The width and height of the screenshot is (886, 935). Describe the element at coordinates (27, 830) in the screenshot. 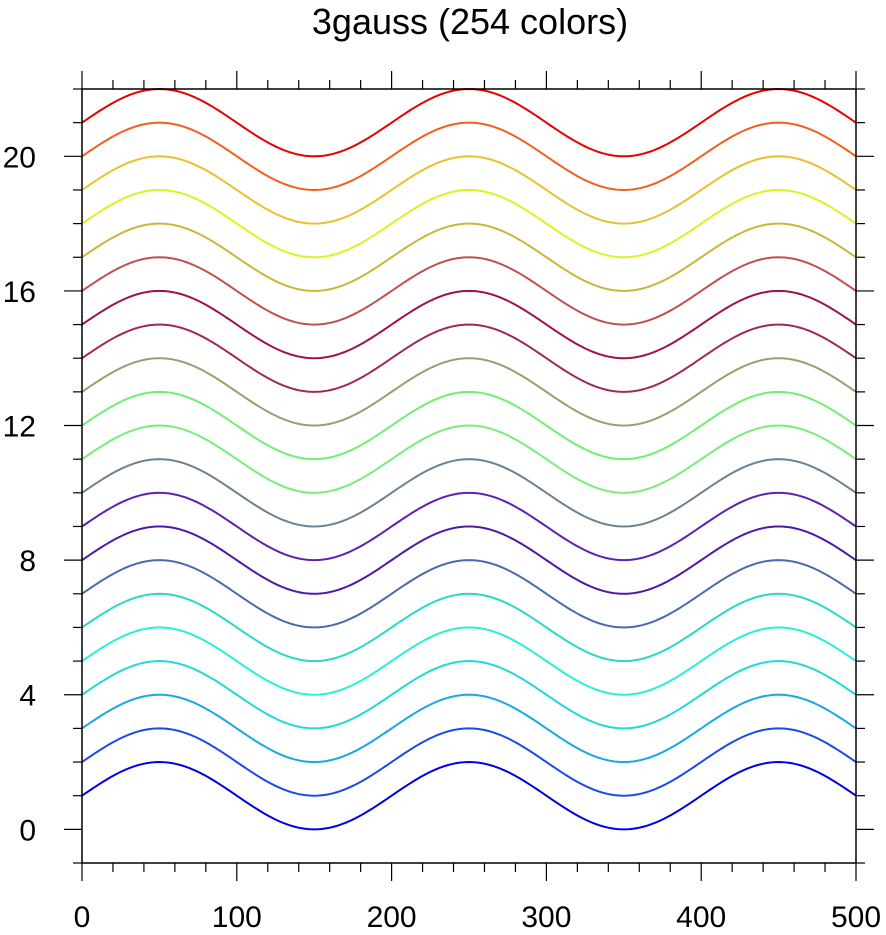

I see `y-tick-label: 0` at that location.